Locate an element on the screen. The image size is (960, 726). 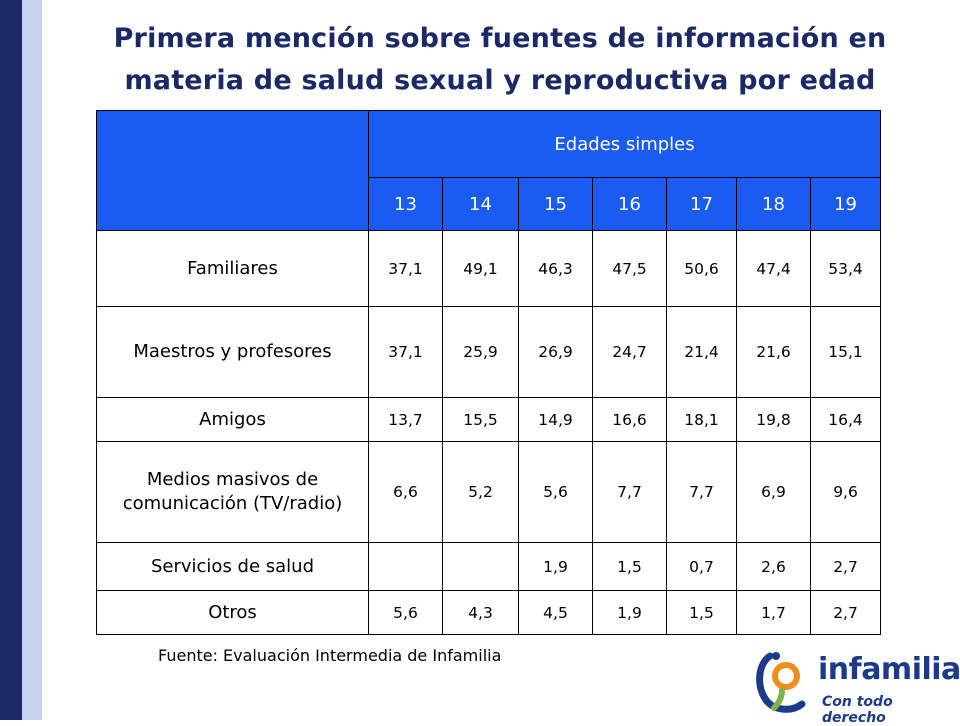
table-cell: 9,6 is located at coordinates (845, 492).